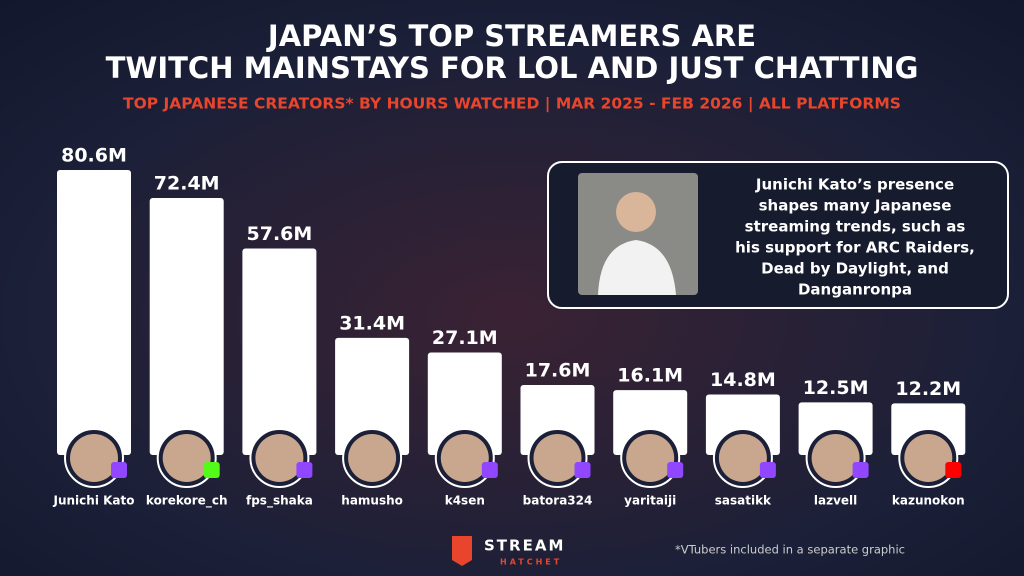 The height and width of the screenshot is (576, 1024). Describe the element at coordinates (279, 501) in the screenshot. I see `category-label: fps_shaka` at that location.